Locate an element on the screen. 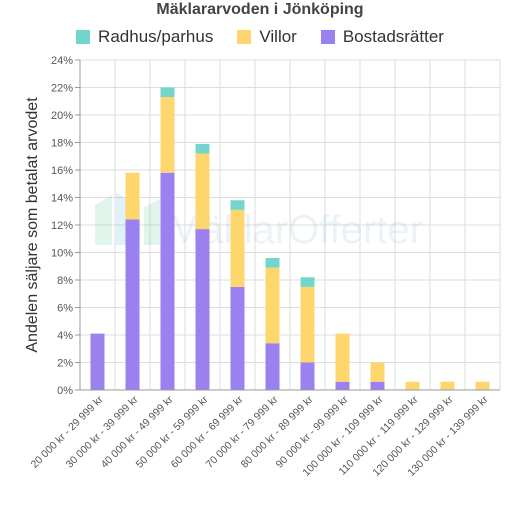  legend: Radhus/parhus Villor Bostadsrätter is located at coordinates (260, 37).